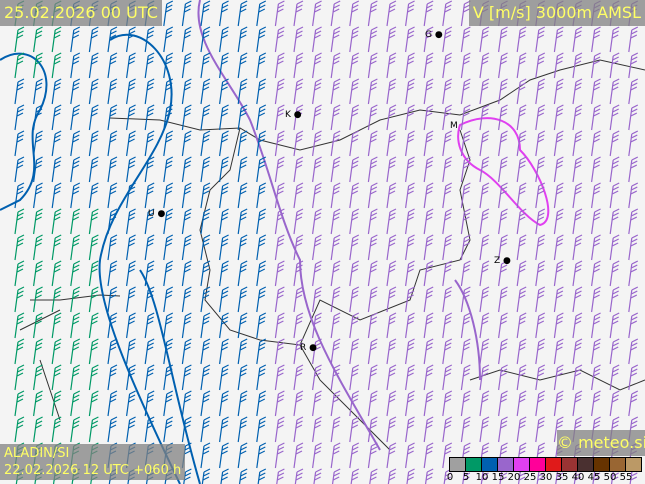 This screenshot has width=645, height=484. Describe the element at coordinates (545, 464) in the screenshot. I see `color-legend` at that location.